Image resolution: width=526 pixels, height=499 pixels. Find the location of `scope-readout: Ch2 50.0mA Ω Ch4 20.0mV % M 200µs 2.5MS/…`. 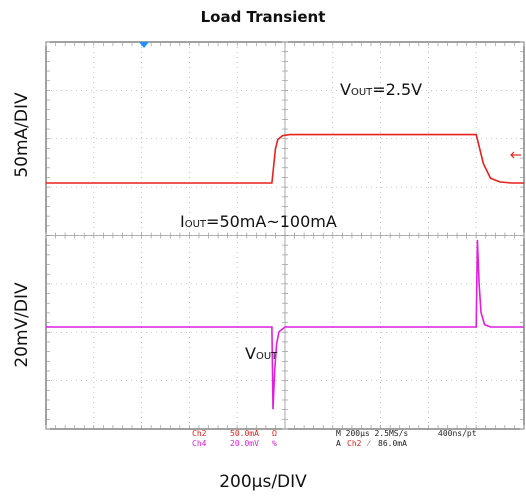

scope-readout: Ch2 50.0mA Ω Ch4 20.0mV % M 200µs 2.5MS/… is located at coordinates (334, 438).